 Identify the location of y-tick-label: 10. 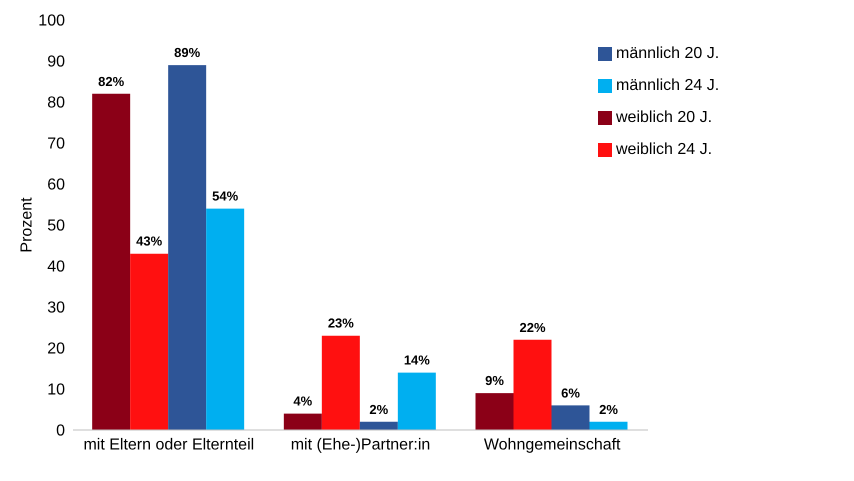
(56, 390).